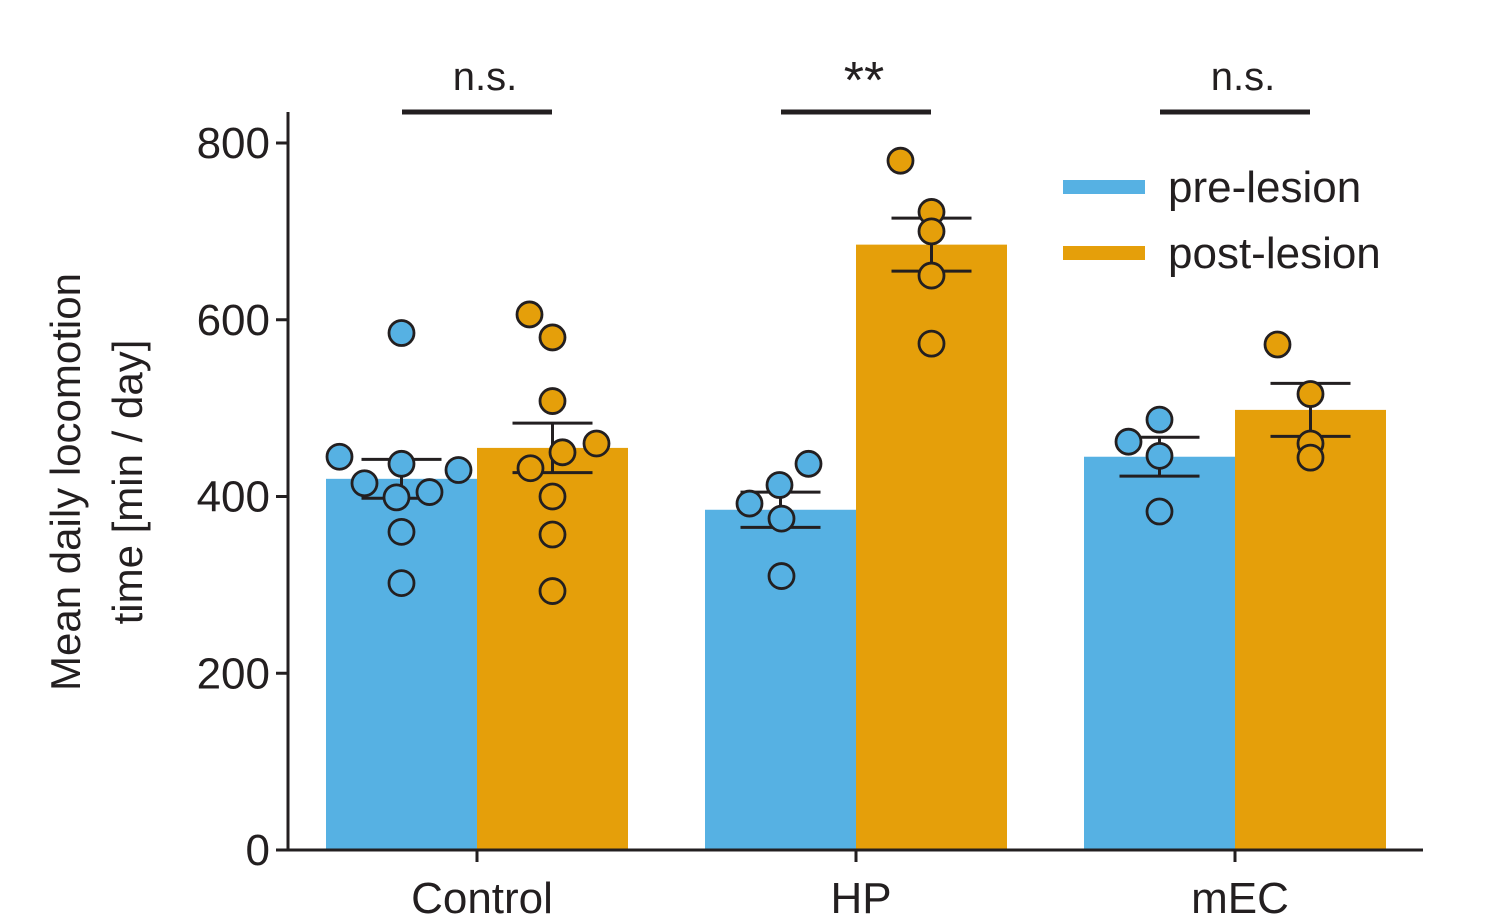  What do you see at coordinates (233, 320) in the screenshot?
I see `y-tick-label-600: 600` at bounding box center [233, 320].